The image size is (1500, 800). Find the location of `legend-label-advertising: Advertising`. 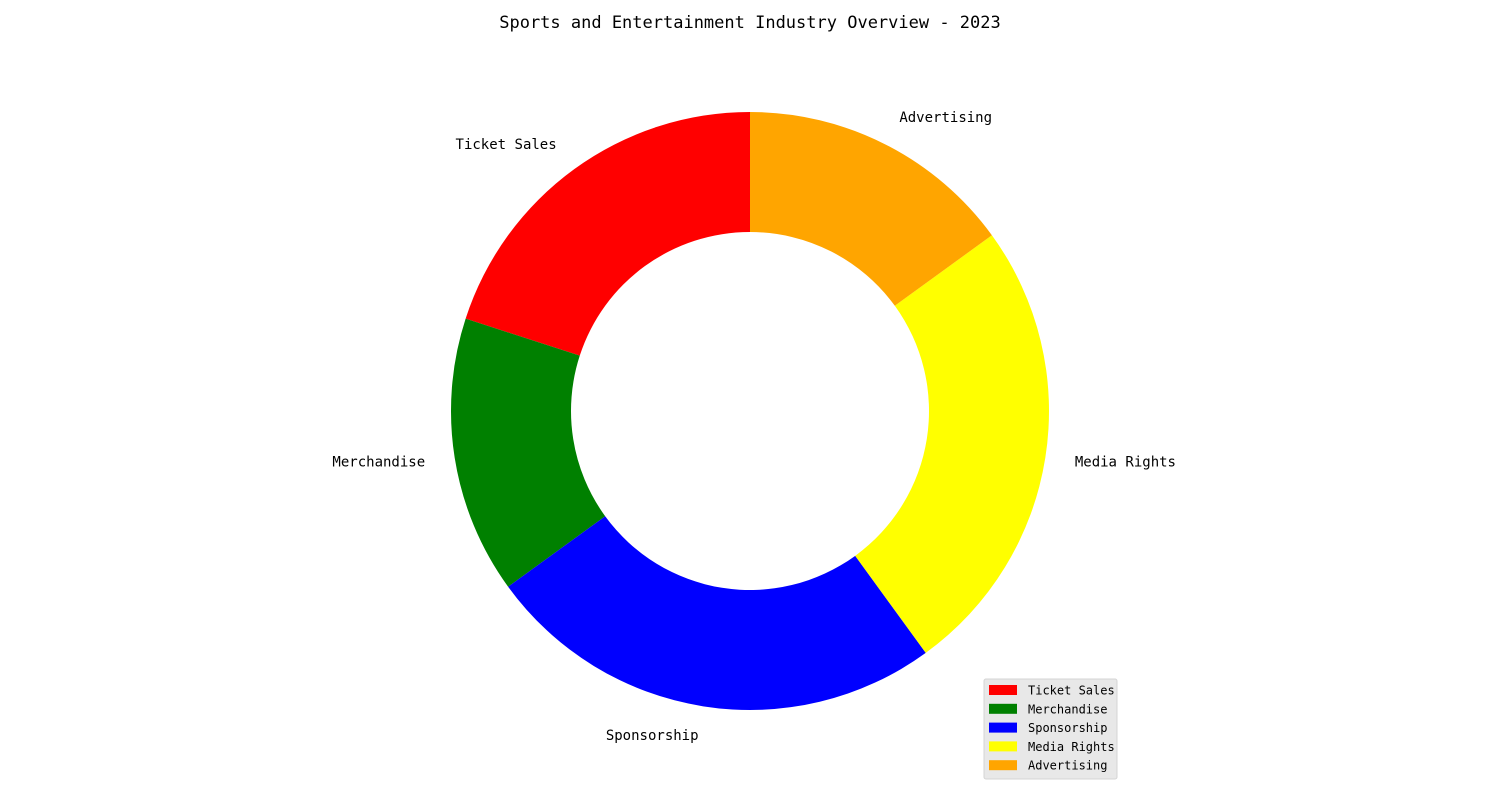

legend-label-advertising: Advertising is located at coordinates (1067, 766).